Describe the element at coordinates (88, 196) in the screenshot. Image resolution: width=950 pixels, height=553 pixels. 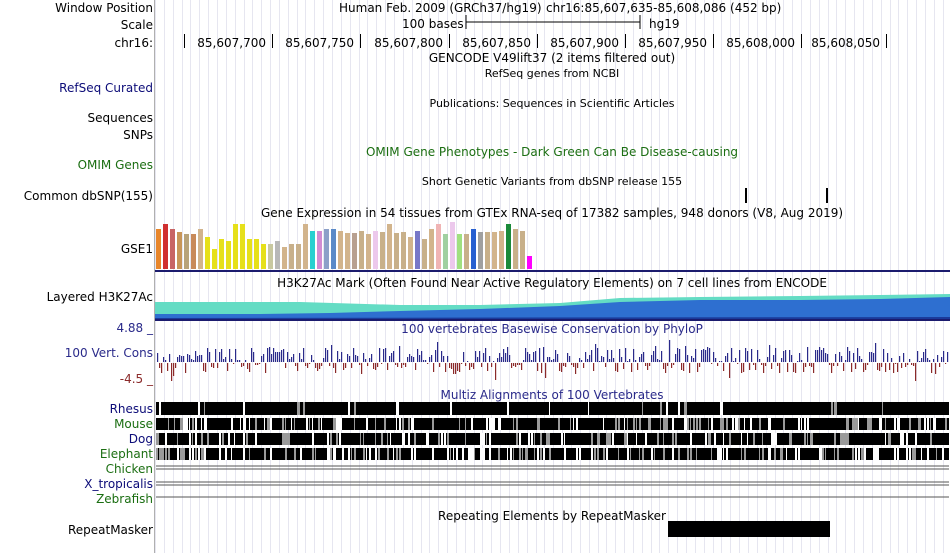
I see `dbsnp-label: Common dbSNP(155)` at that location.